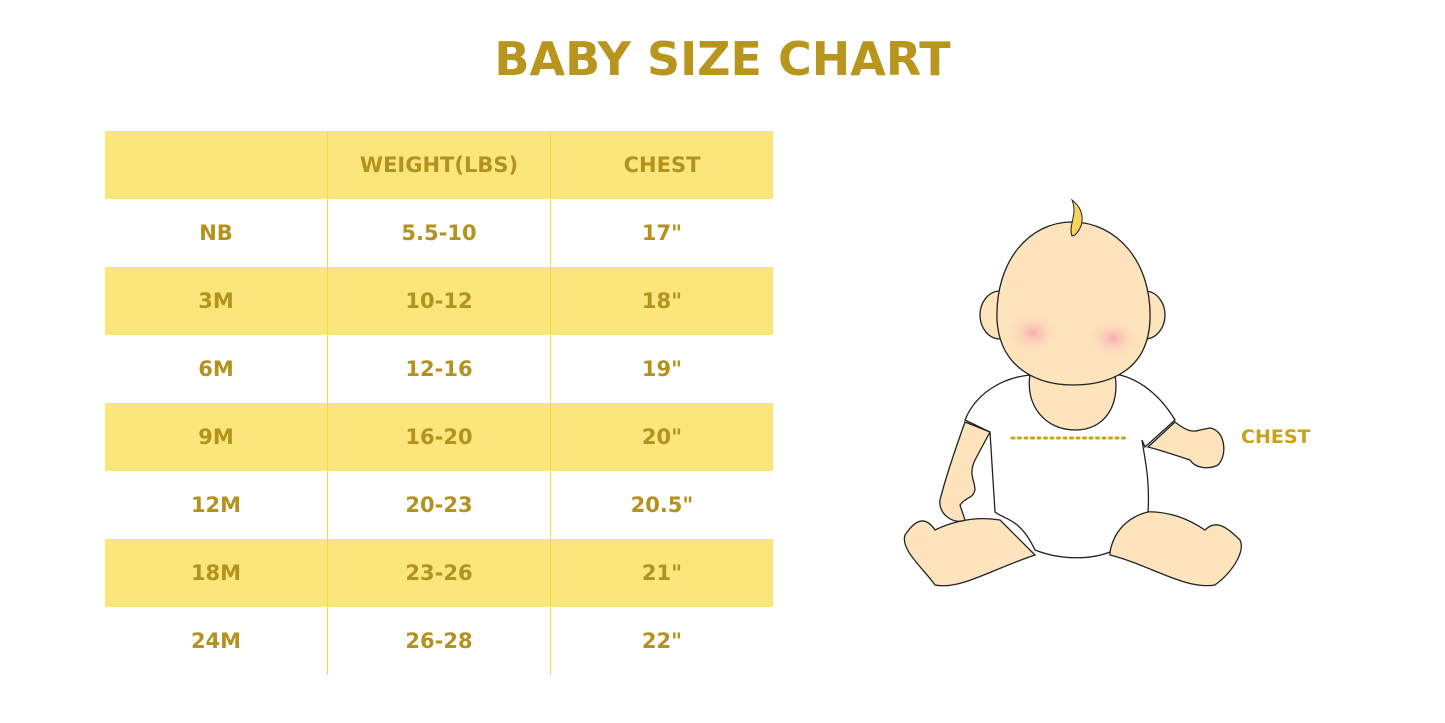 The height and width of the screenshot is (723, 1445). What do you see at coordinates (661, 437) in the screenshot?
I see `chest-cell: 20"` at bounding box center [661, 437].